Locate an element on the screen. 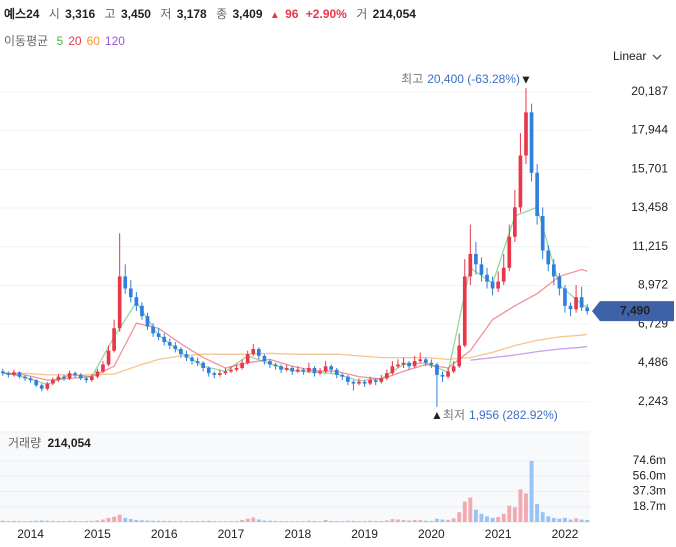 Image resolution: width=676 pixels, height=547 pixels. low-text: 1,956 (282.92%) is located at coordinates (513, 415).